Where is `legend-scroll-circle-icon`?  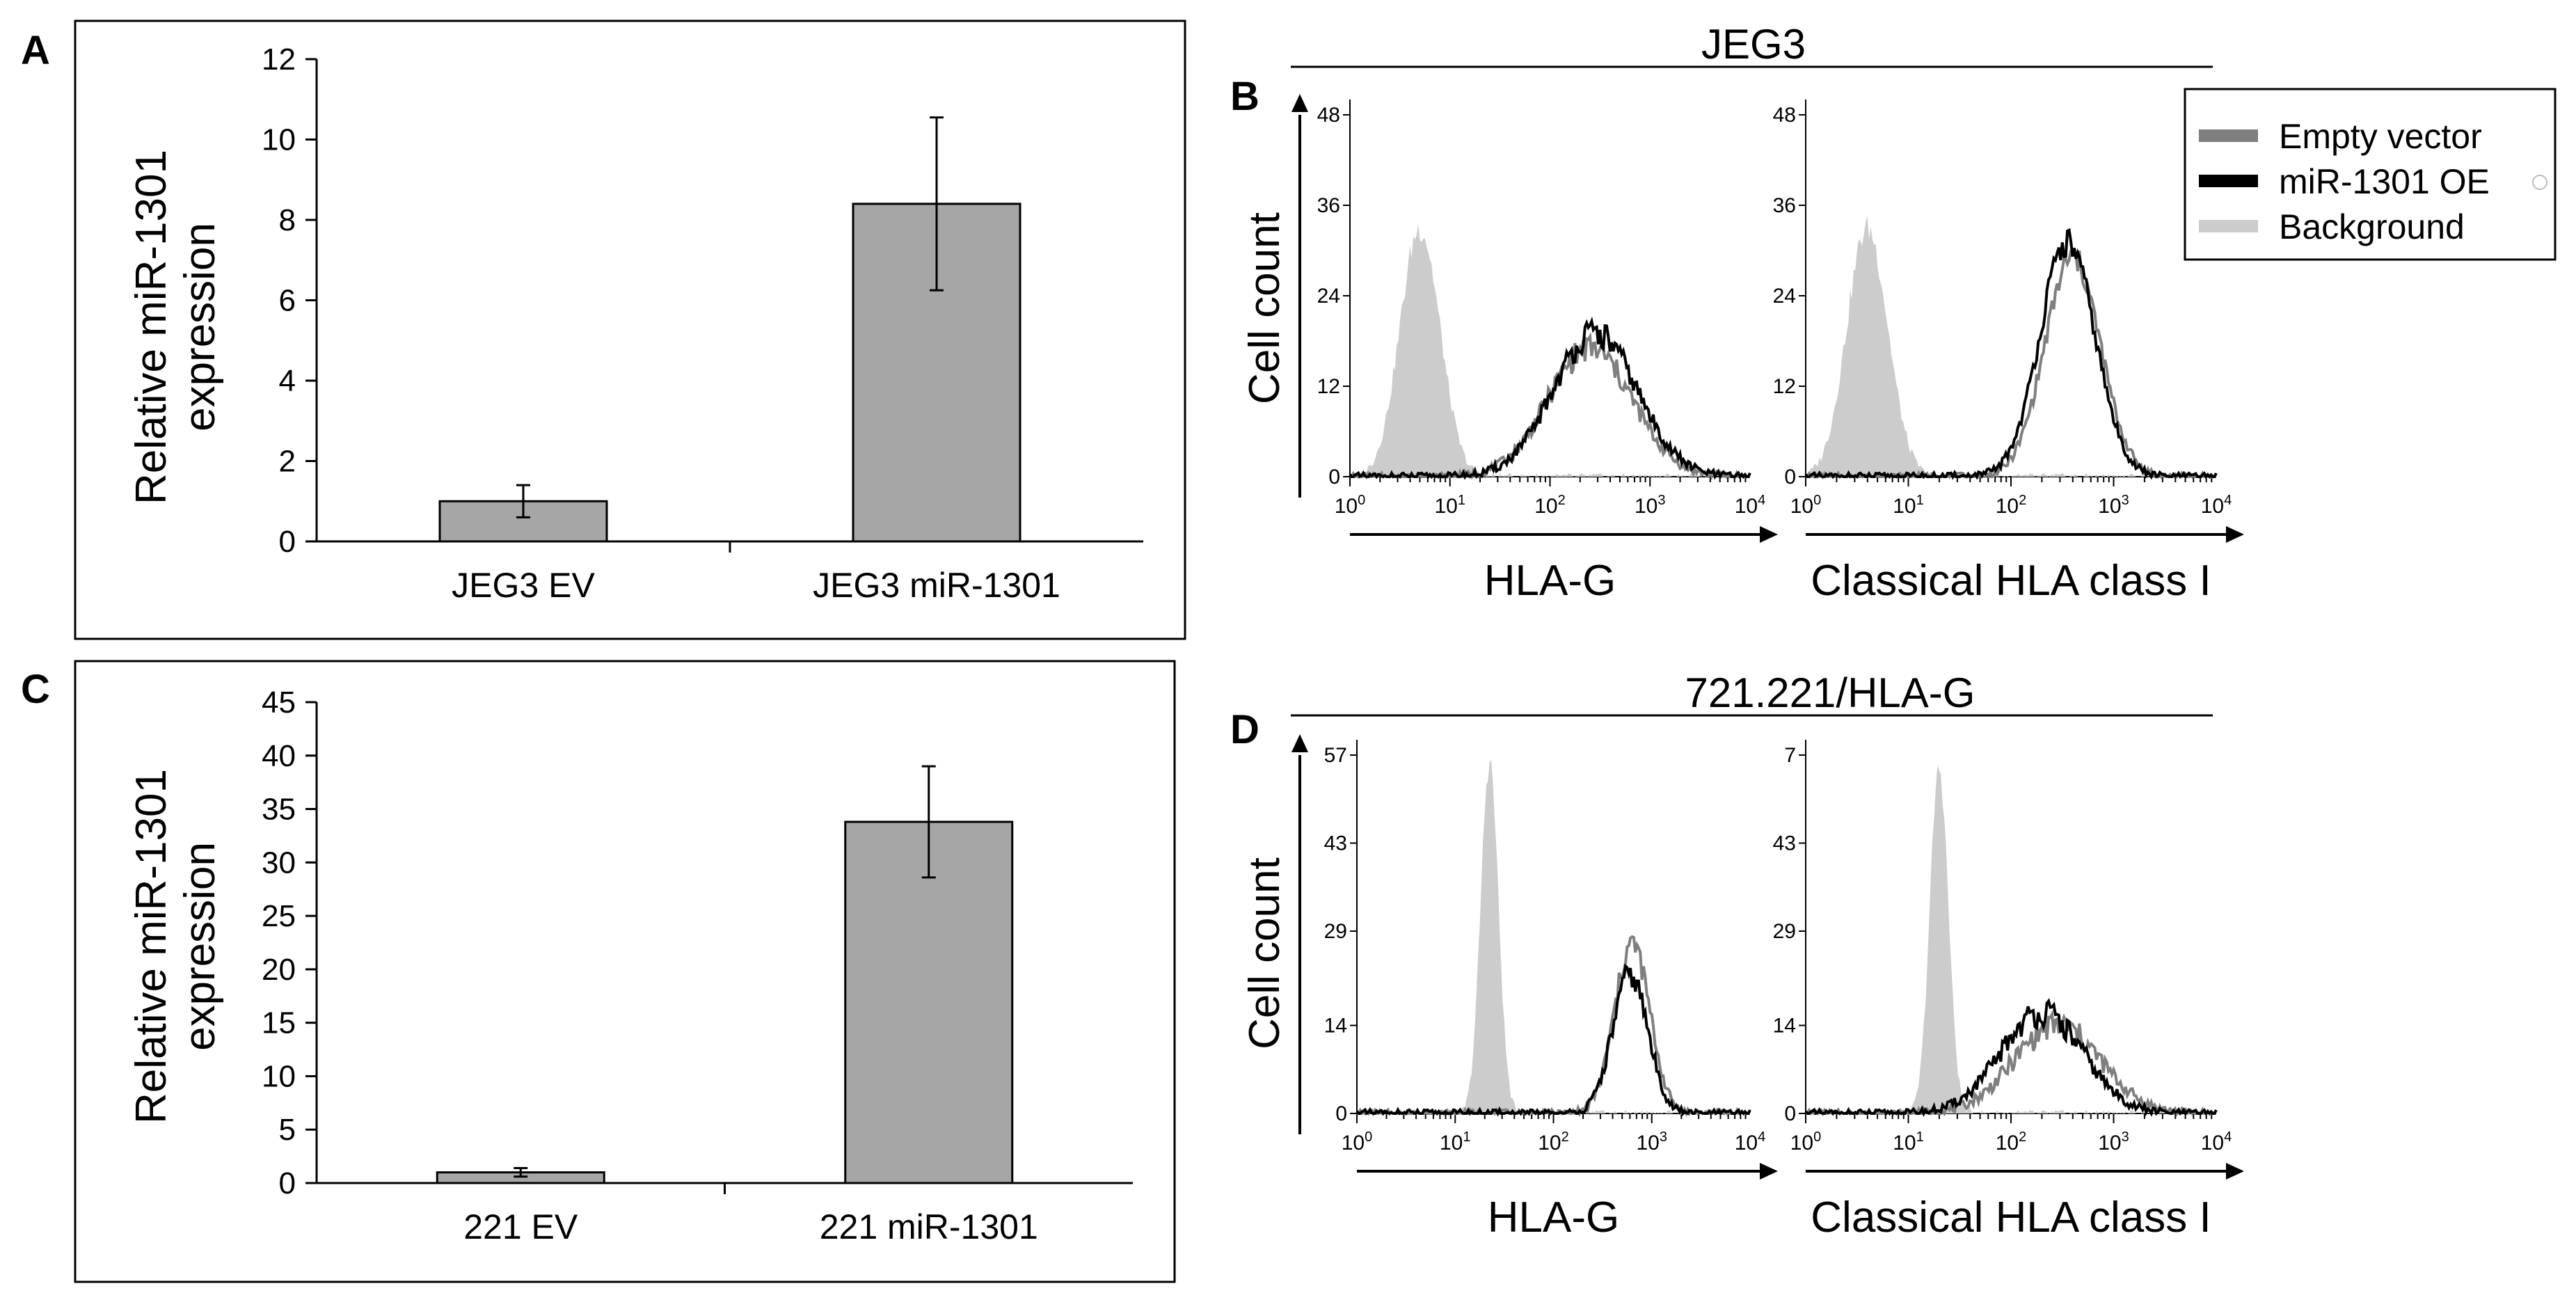
legend-scroll-circle-icon is located at coordinates (2539, 182).